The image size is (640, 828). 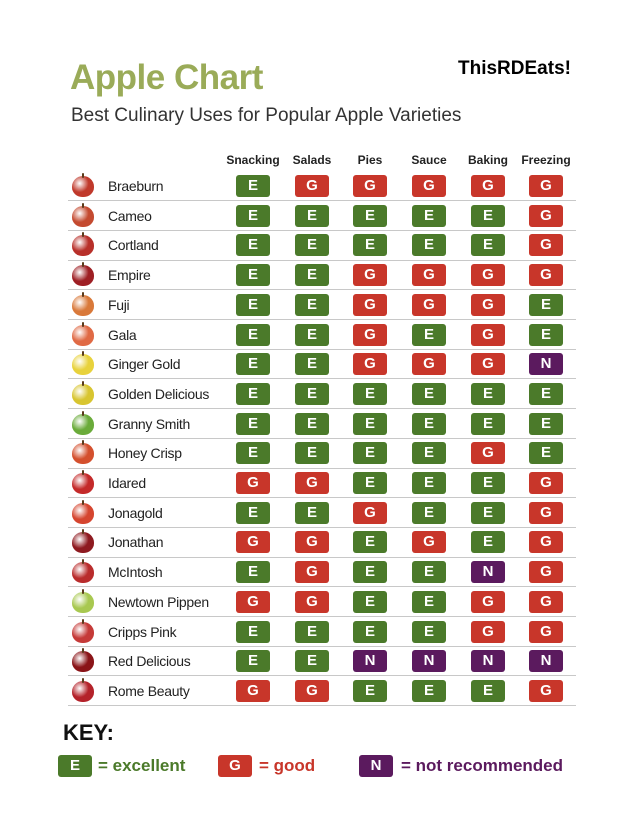 What do you see at coordinates (322, 394) in the screenshot?
I see `table-row: Golden Delicious E E E E E E` at bounding box center [322, 394].